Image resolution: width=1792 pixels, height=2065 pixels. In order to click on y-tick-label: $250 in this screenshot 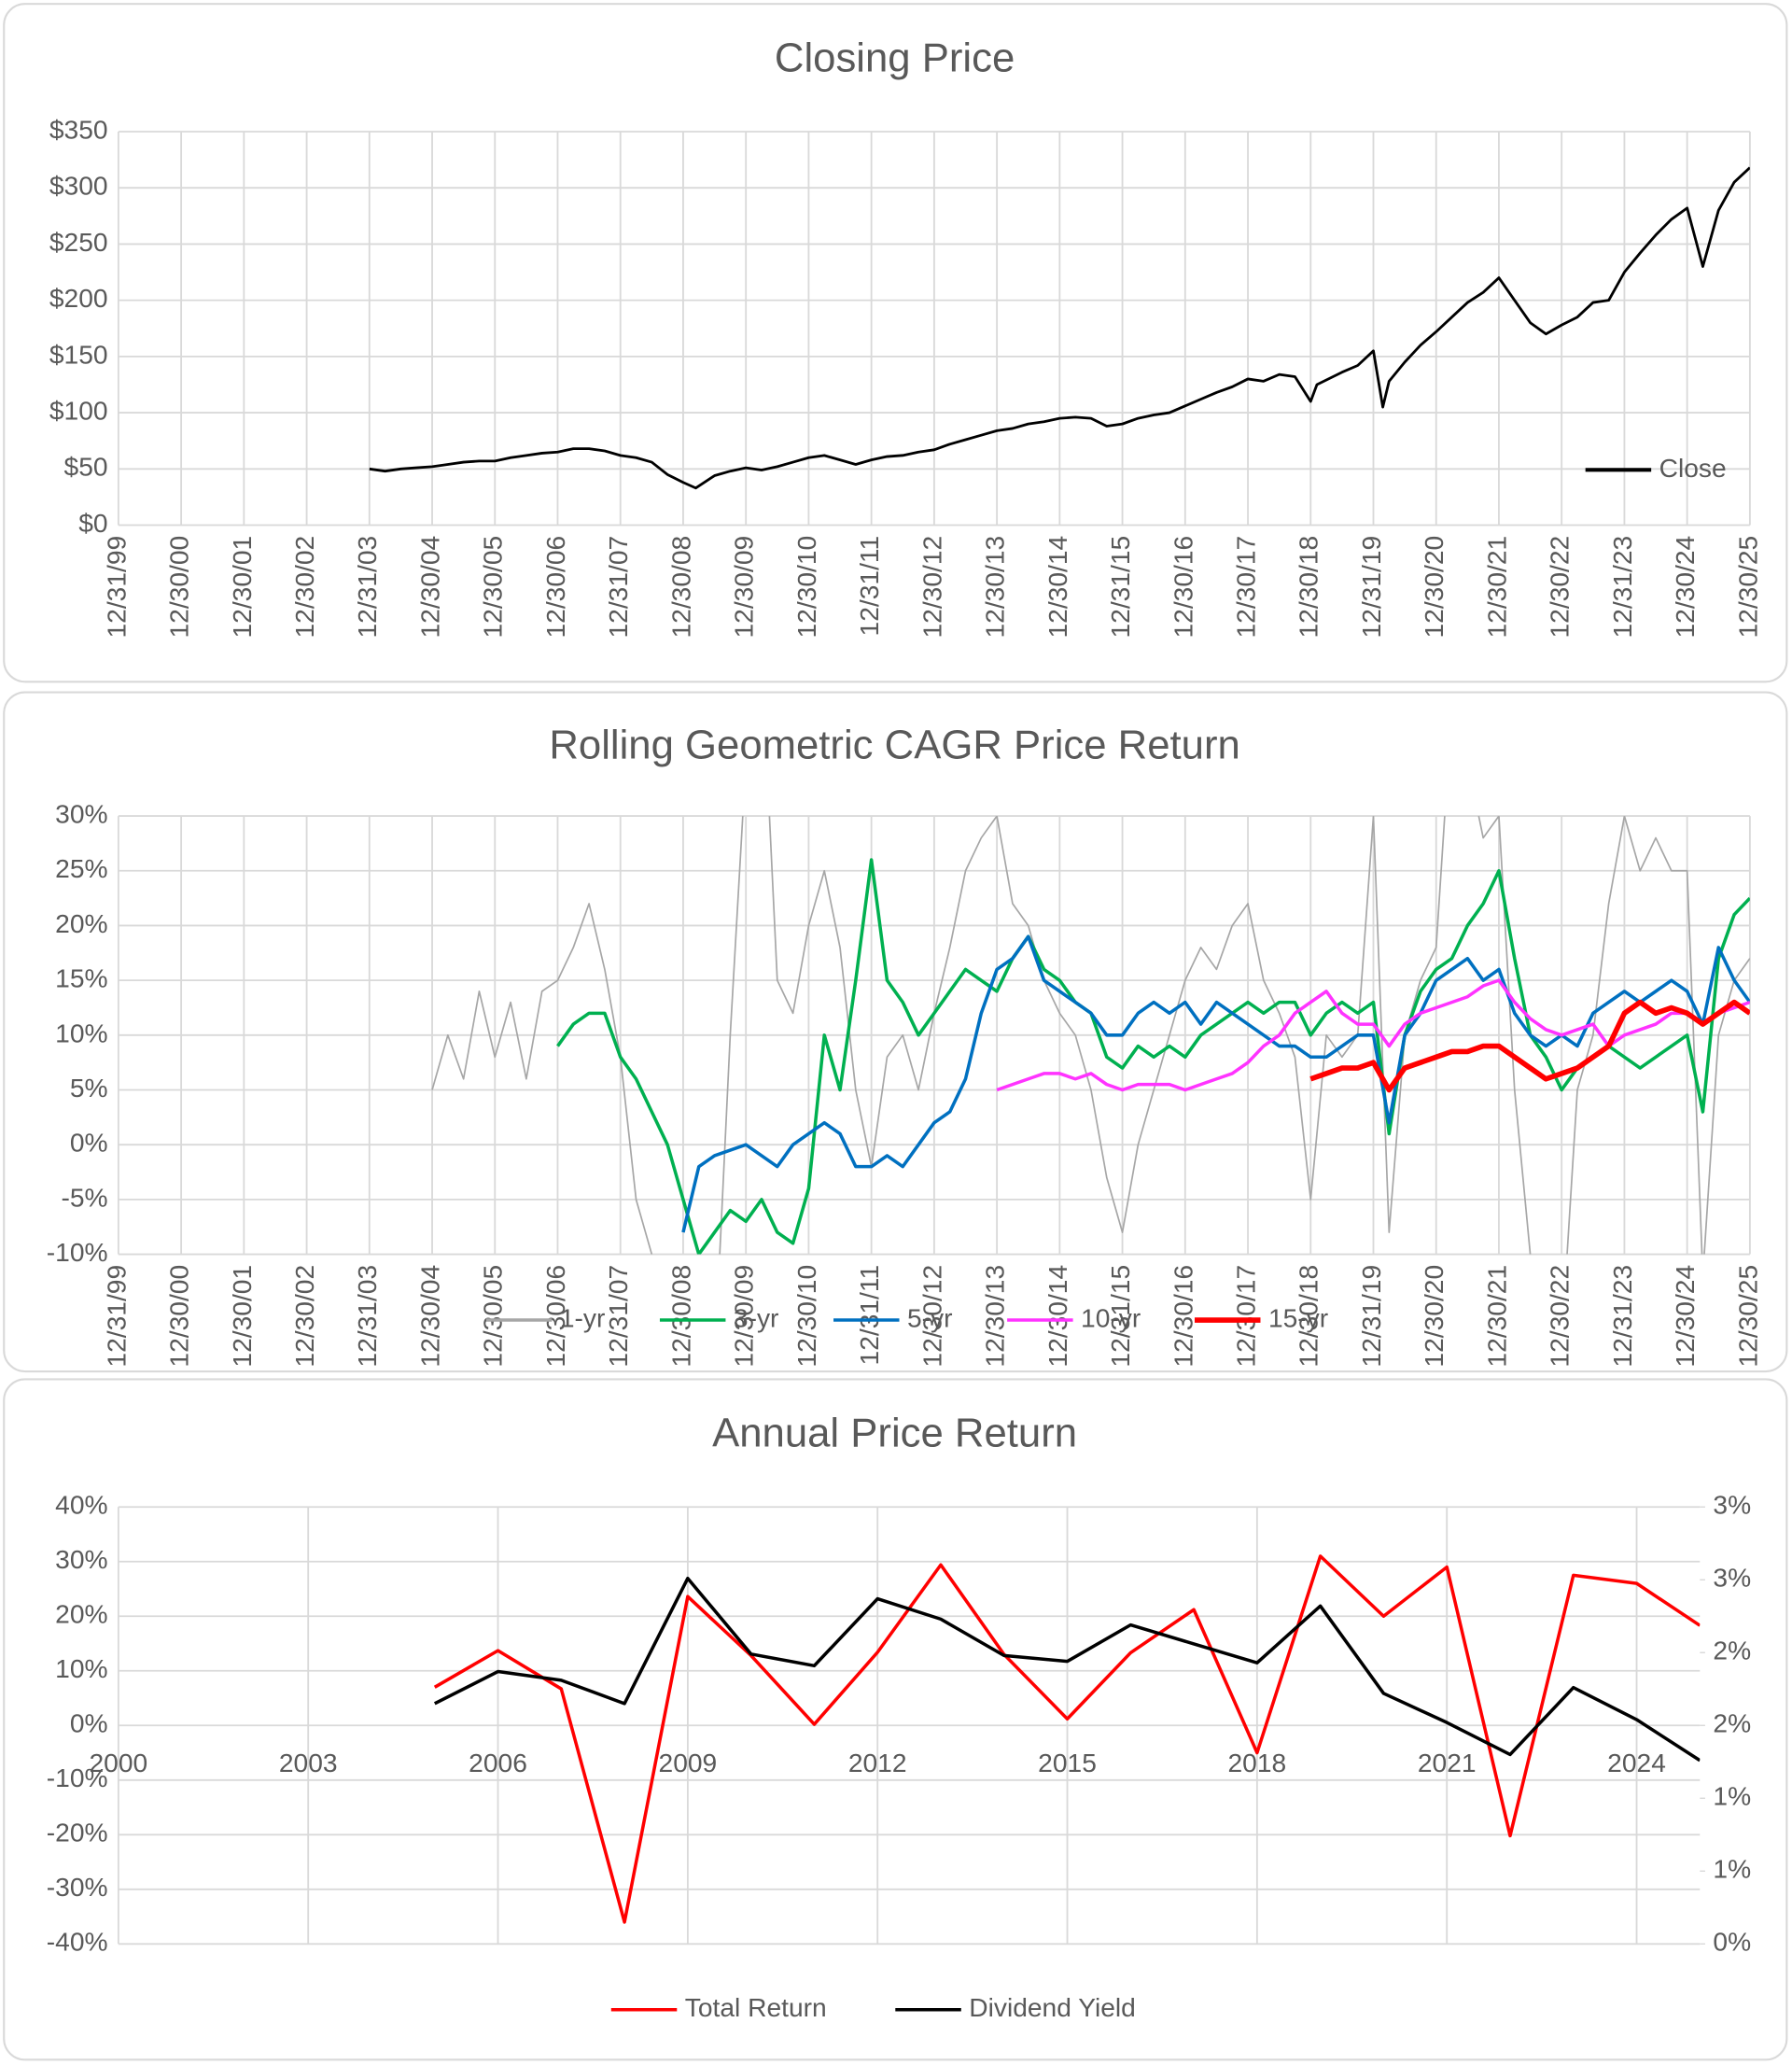, I will do `click(78, 242)`.